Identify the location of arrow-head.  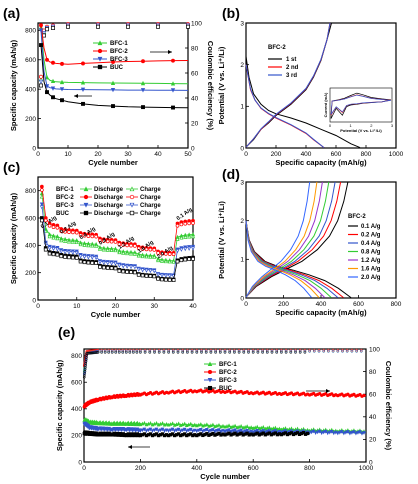
(170, 52).